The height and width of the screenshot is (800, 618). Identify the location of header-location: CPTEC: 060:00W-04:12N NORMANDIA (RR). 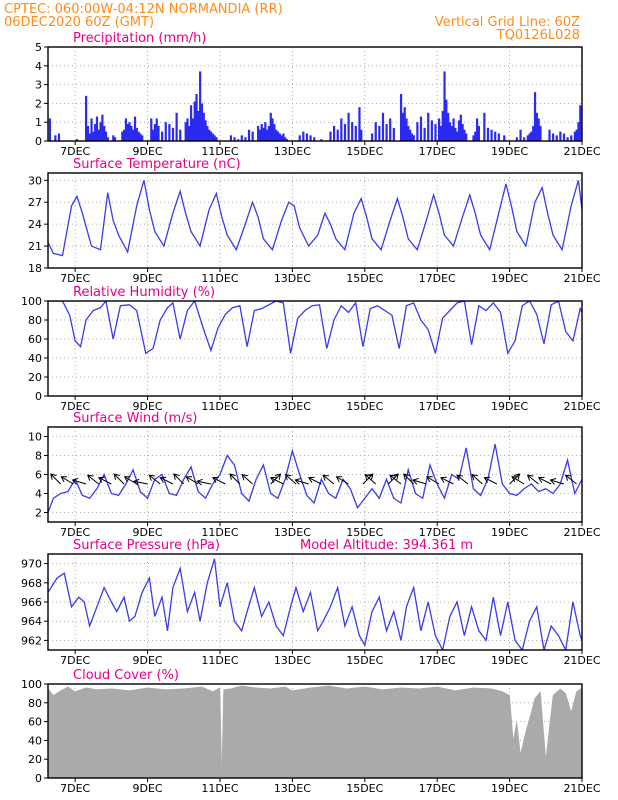
(143, 9).